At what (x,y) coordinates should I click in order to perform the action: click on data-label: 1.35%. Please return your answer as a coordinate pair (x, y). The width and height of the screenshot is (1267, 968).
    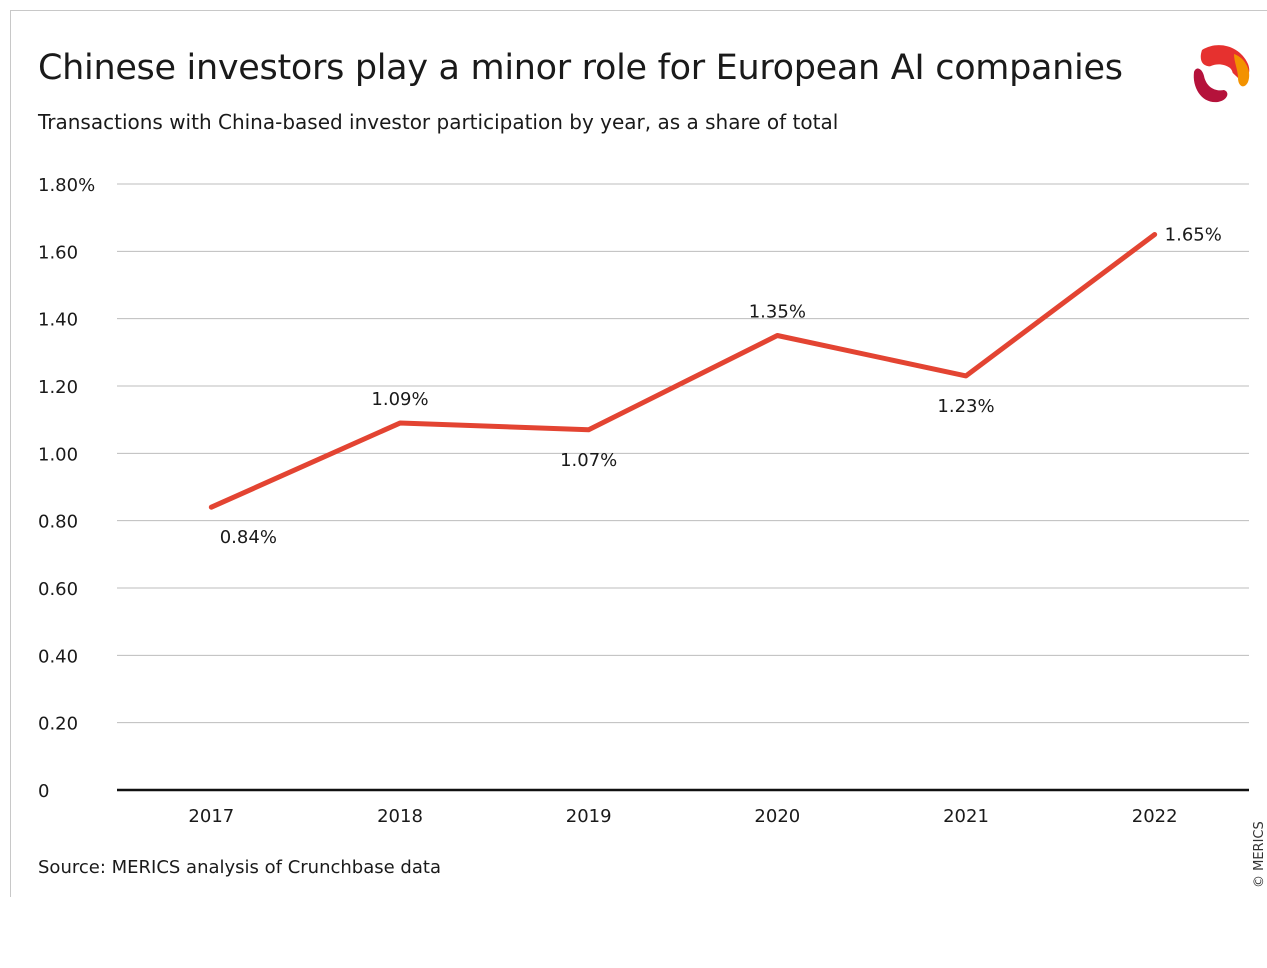
    Looking at the image, I should click on (777, 312).